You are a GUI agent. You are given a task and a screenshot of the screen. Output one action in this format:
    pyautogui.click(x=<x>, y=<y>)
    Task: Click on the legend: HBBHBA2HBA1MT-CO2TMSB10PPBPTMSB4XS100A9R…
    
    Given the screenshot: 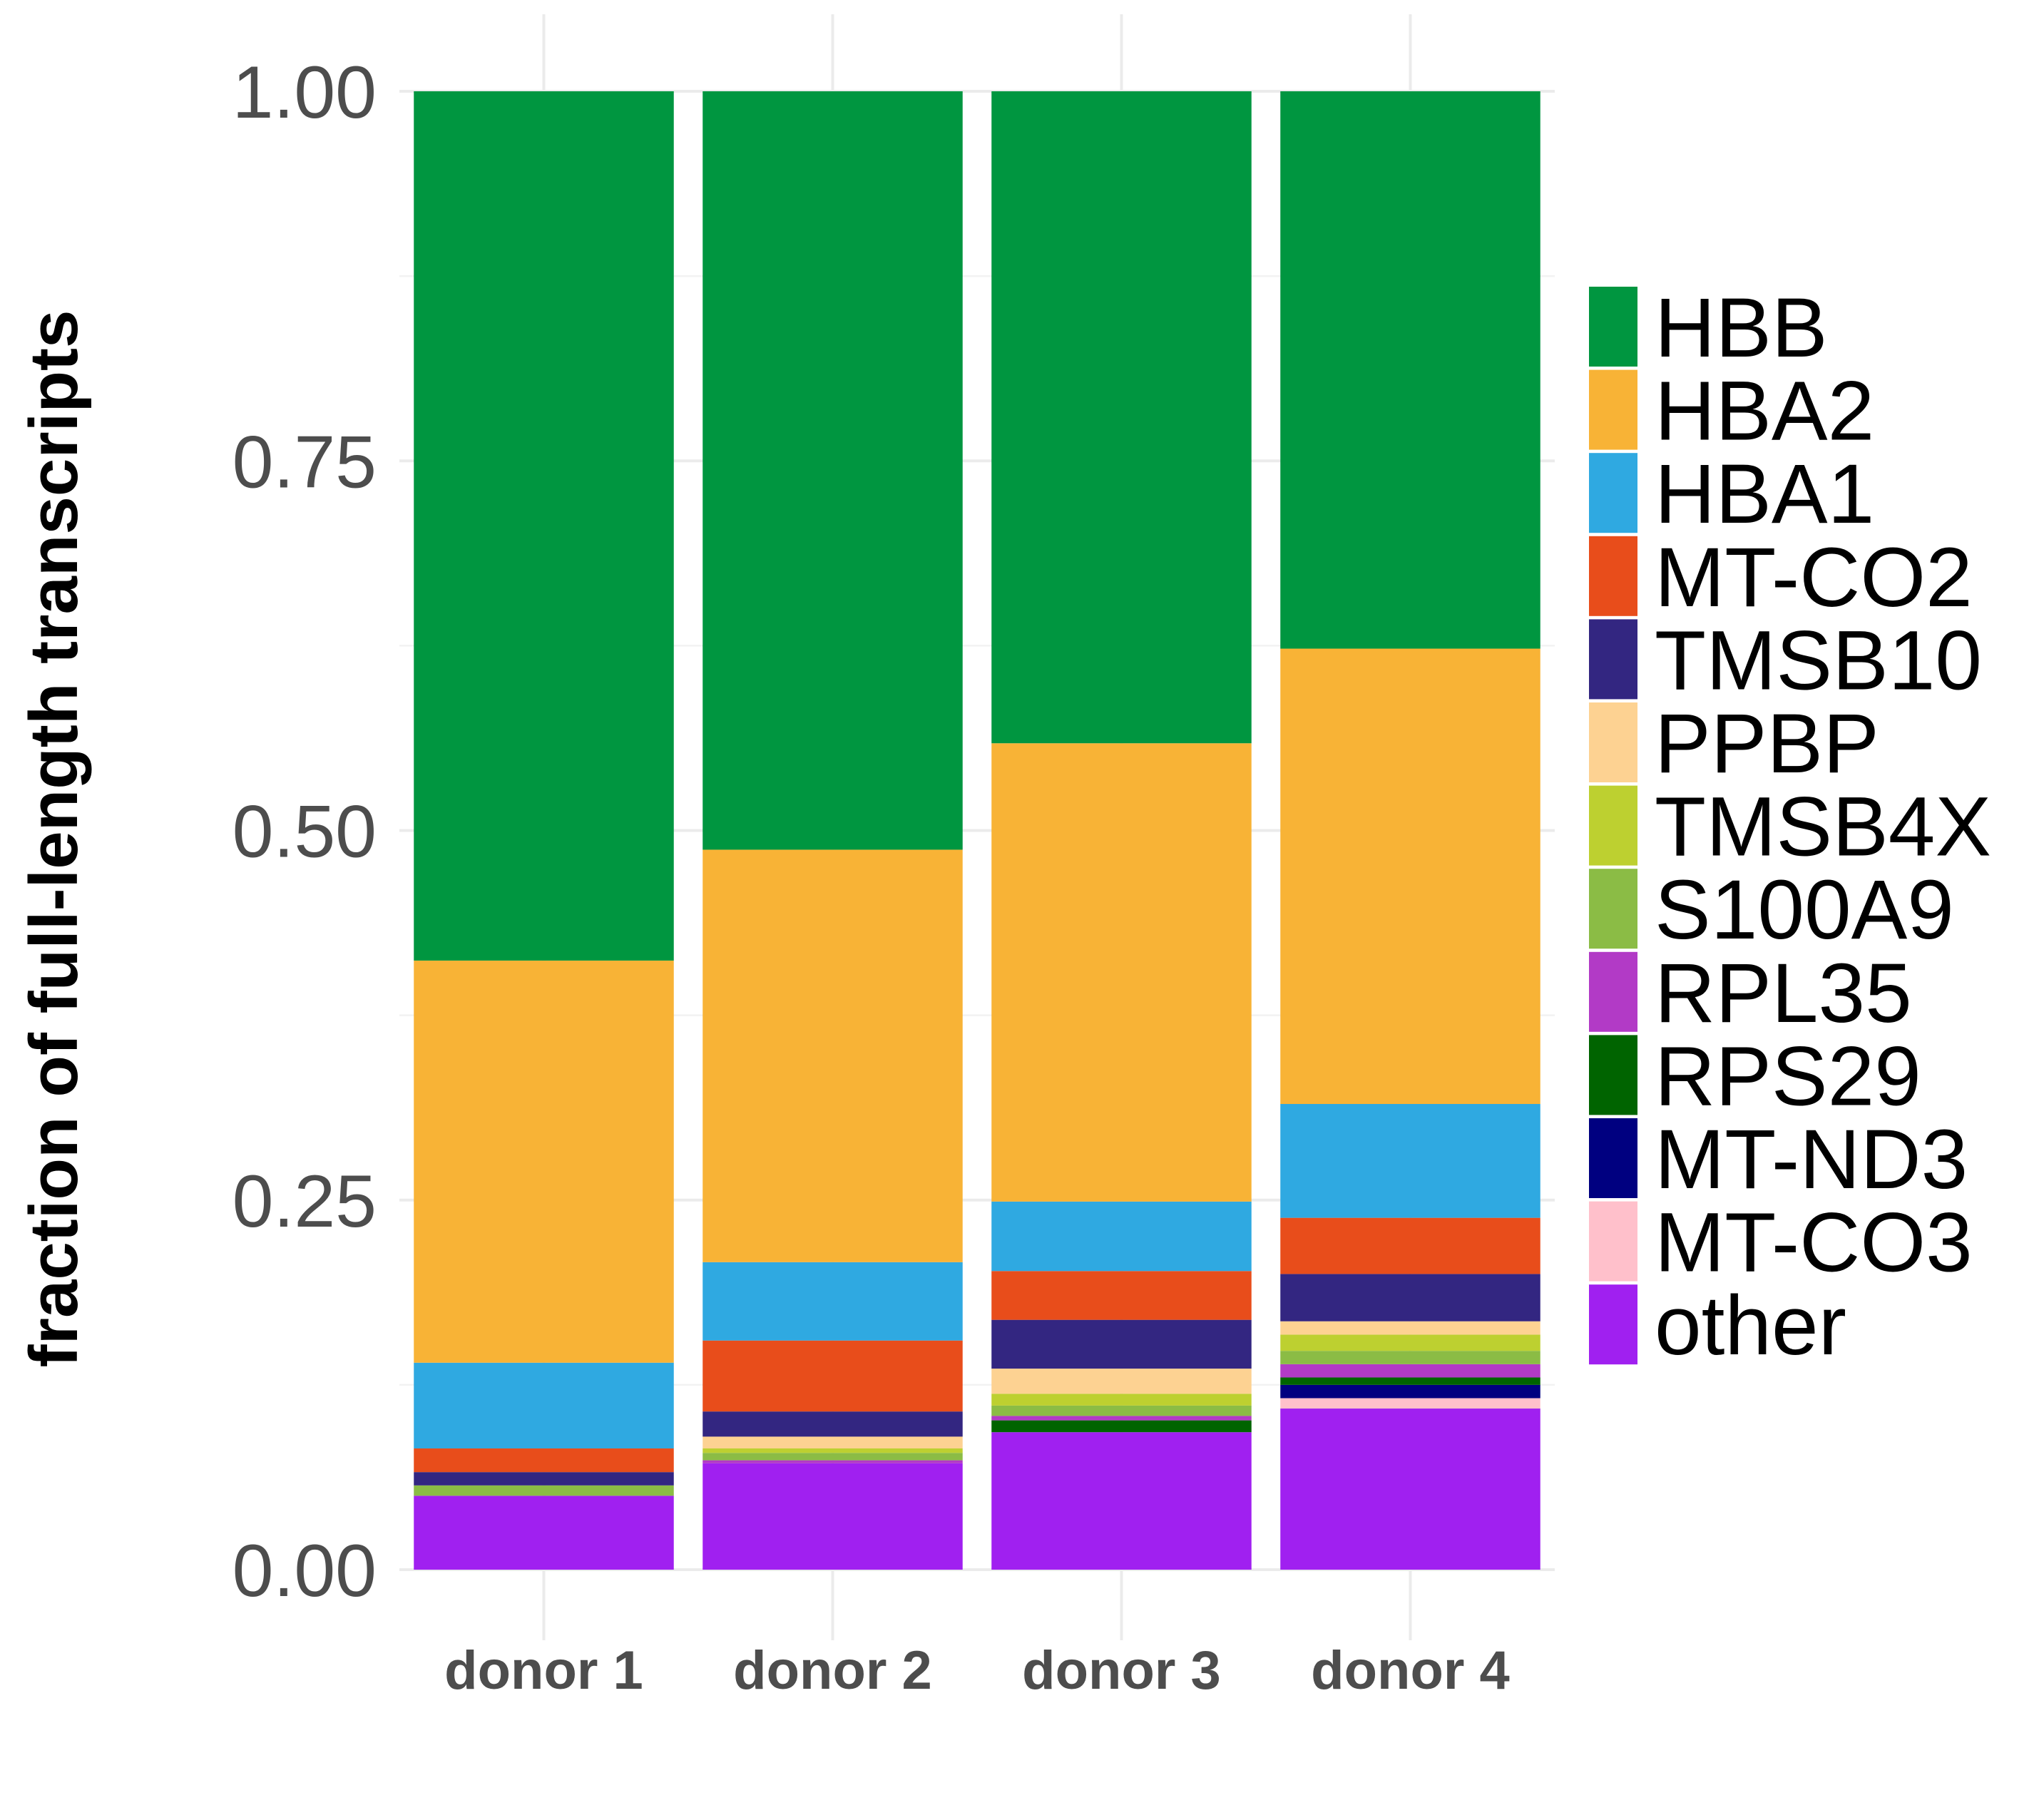 What is the action you would take?
    pyautogui.click(x=1790, y=827)
    